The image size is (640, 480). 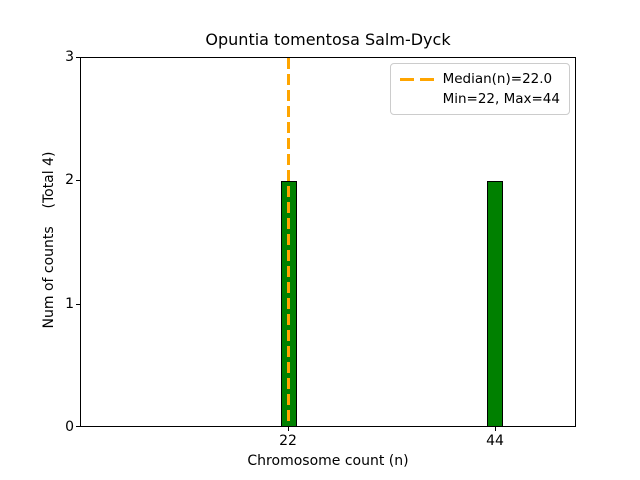 I want to click on median-line, so click(x=288, y=242).